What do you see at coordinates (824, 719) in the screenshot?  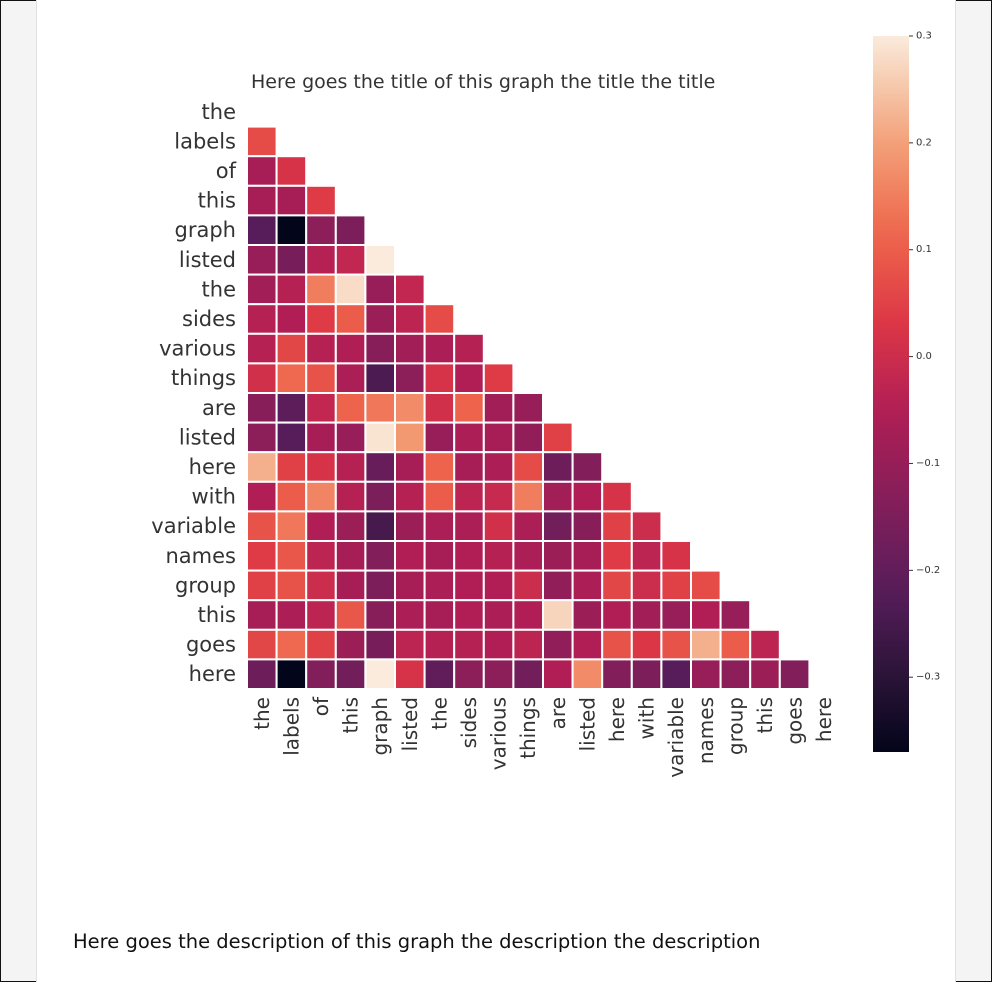 I see `x-tick-label: here` at bounding box center [824, 719].